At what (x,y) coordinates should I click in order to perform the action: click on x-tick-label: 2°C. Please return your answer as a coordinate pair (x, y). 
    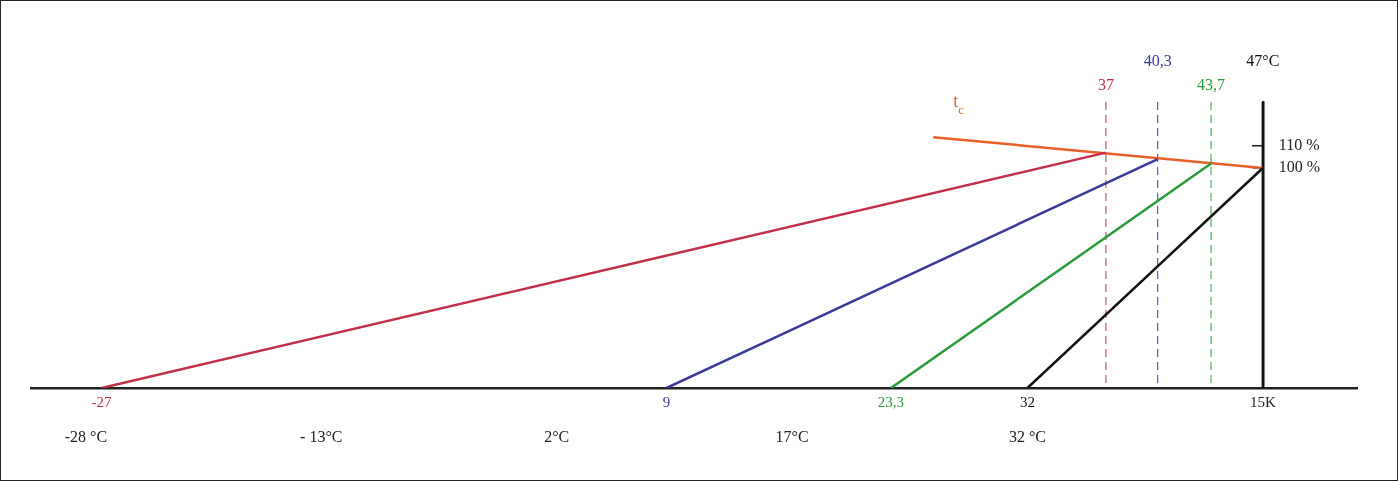
    Looking at the image, I should click on (557, 436).